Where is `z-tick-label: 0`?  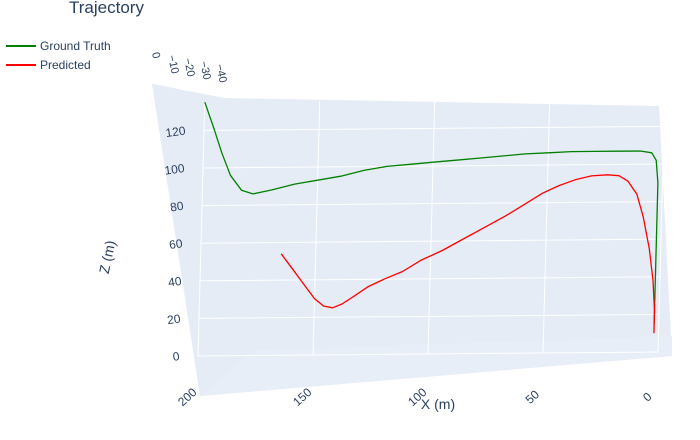 z-tick-label: 0 is located at coordinates (176, 356).